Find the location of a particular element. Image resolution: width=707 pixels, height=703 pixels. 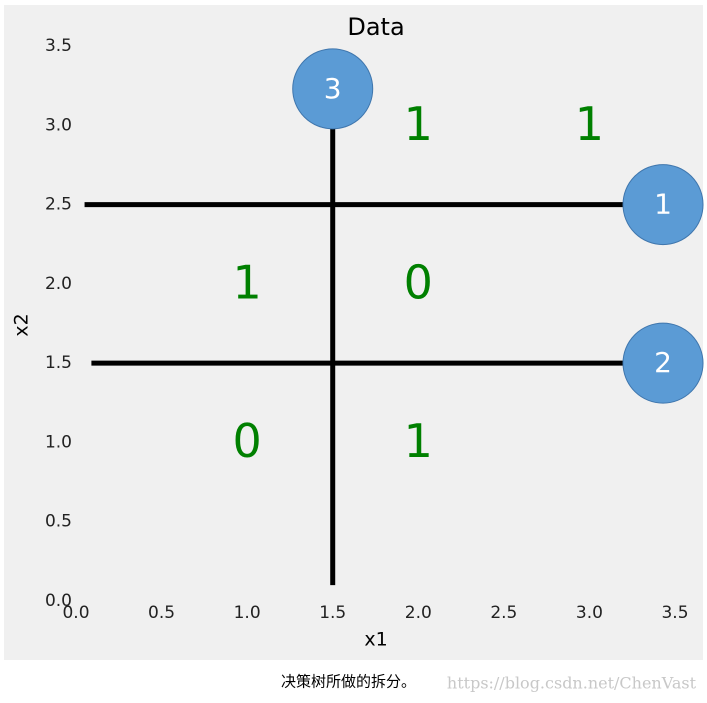

y-tick-label: 1.0 is located at coordinates (58, 442).